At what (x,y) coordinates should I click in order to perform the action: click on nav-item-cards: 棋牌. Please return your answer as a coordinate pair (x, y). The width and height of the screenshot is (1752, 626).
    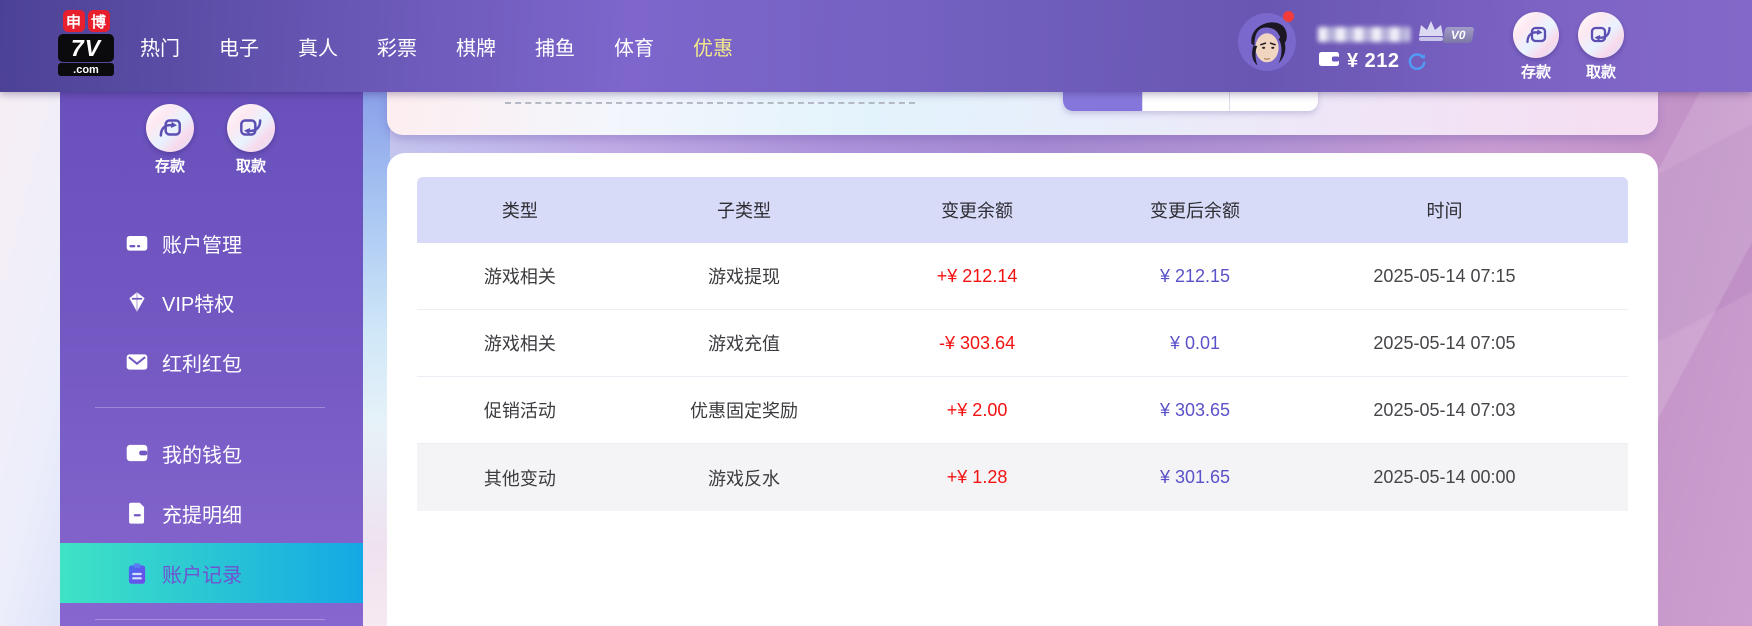
    Looking at the image, I should click on (476, 48).